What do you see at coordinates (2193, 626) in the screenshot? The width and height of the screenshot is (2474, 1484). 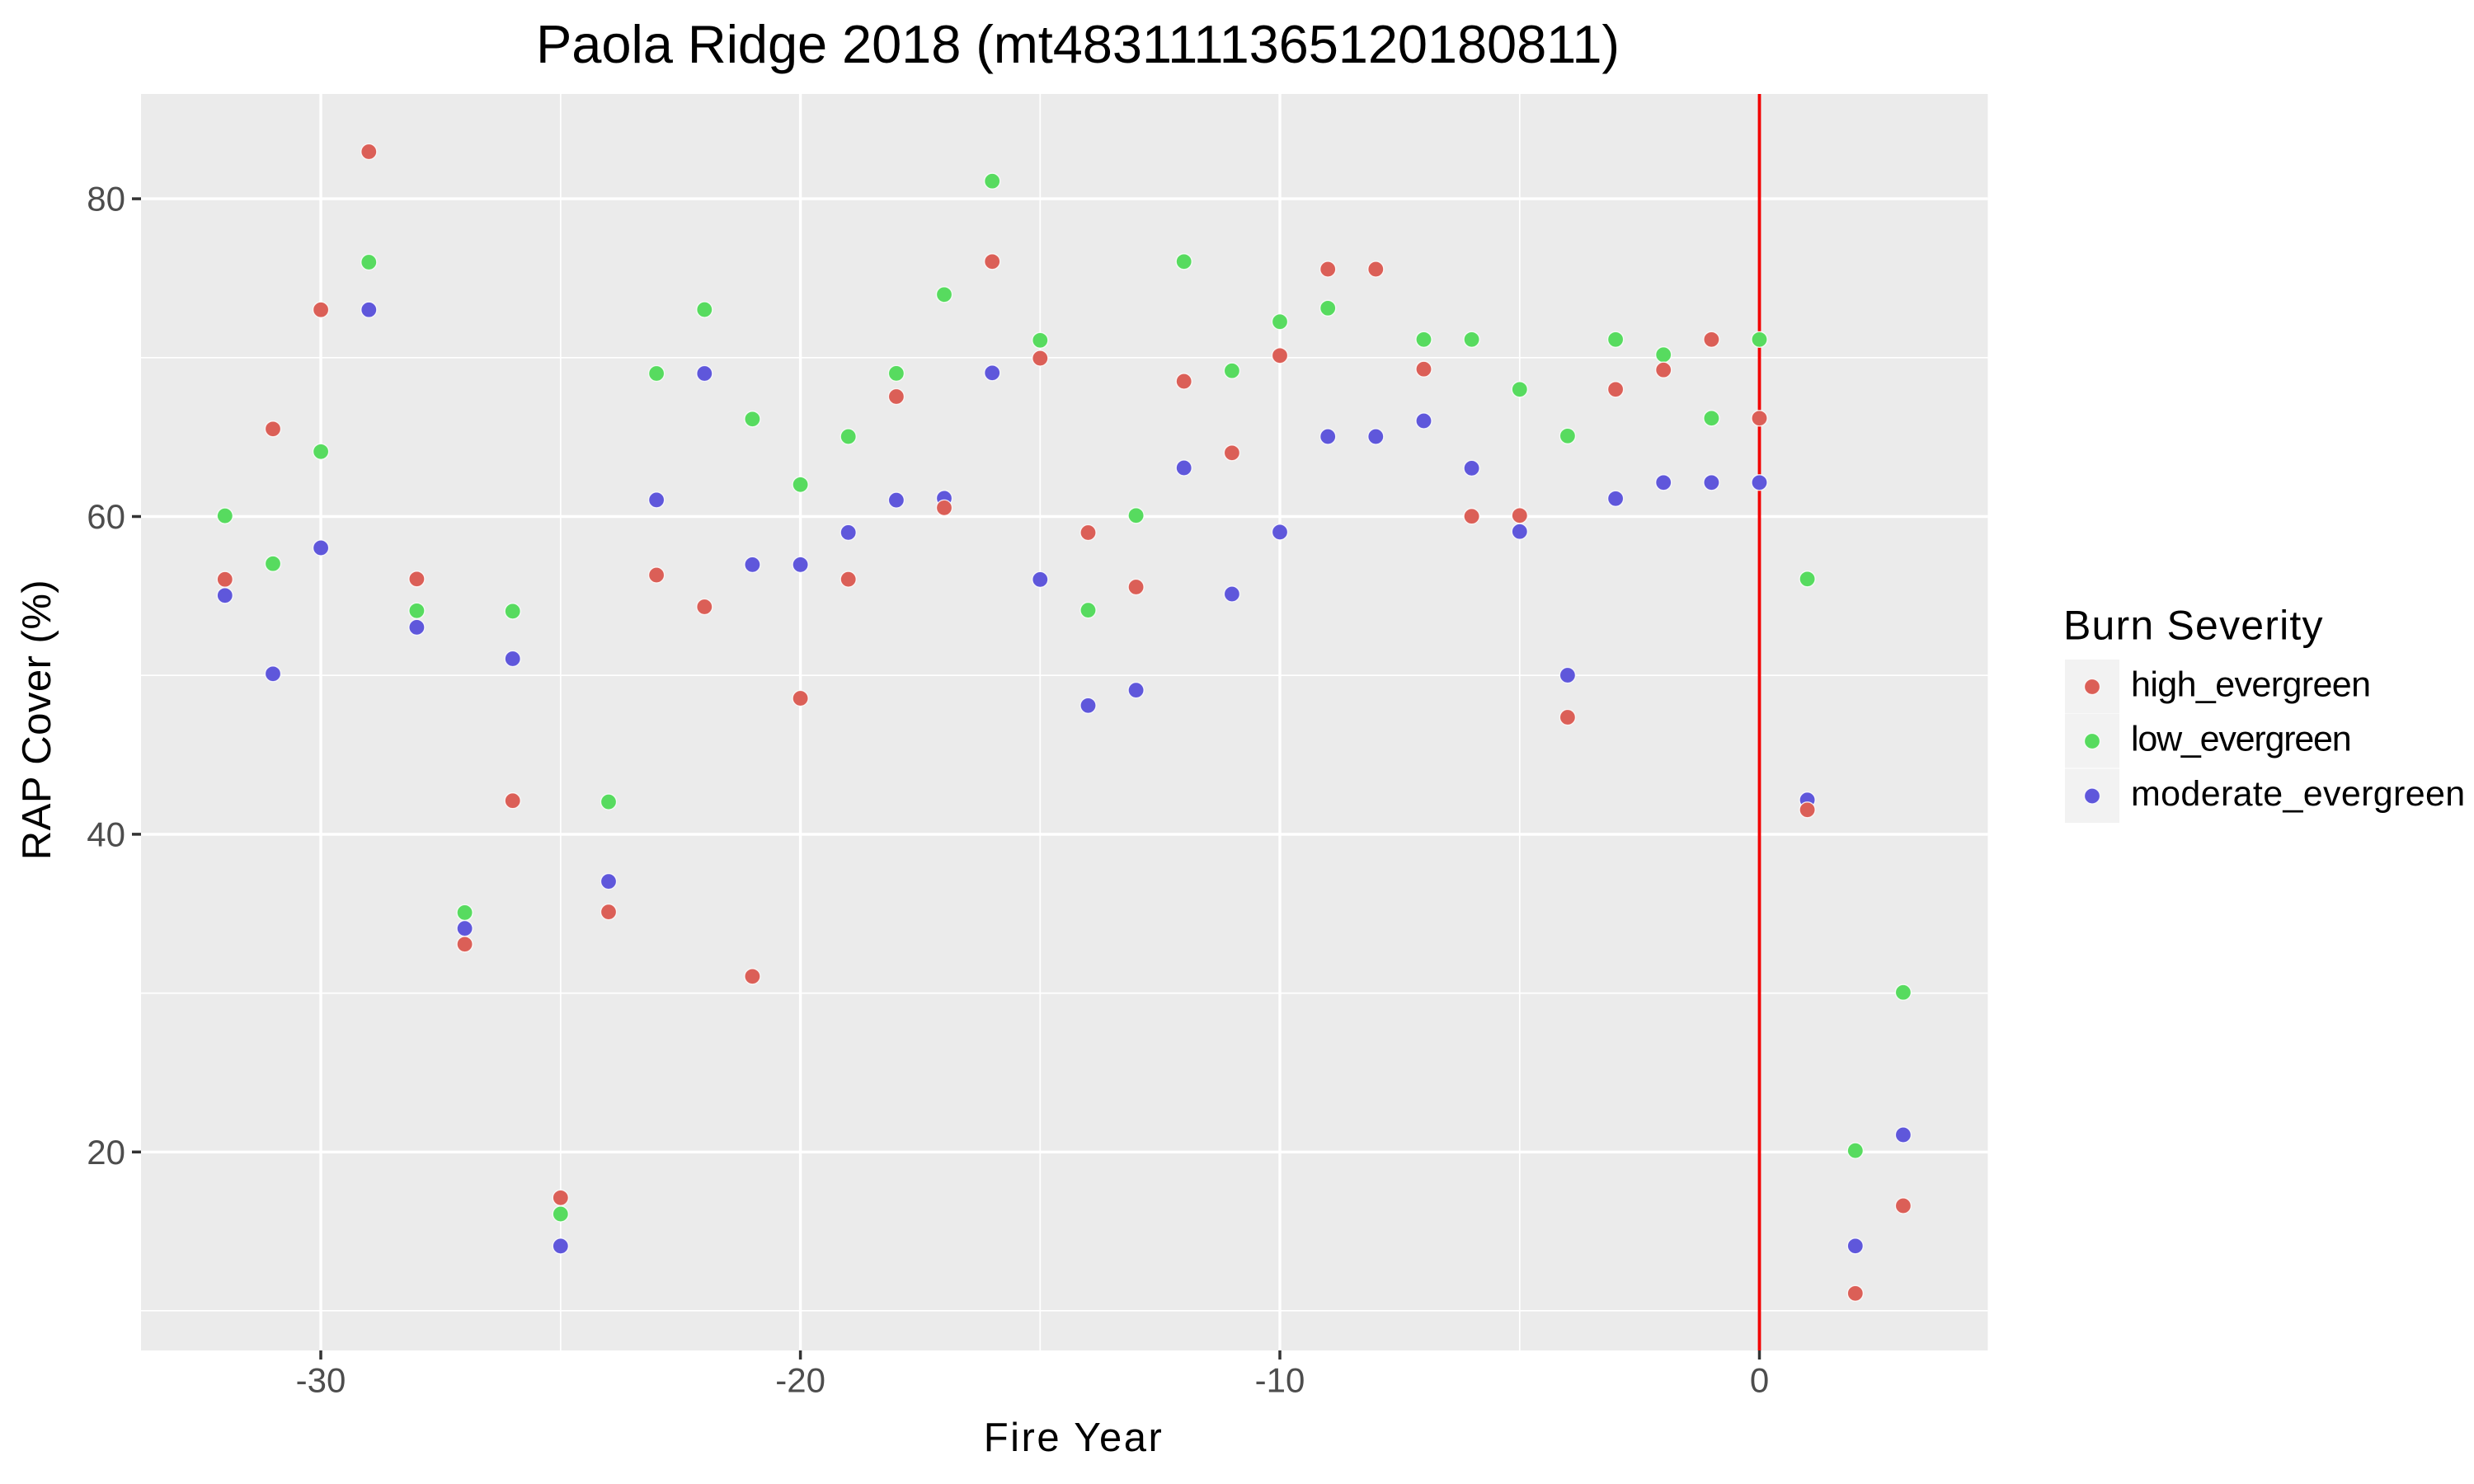 I see `svg-text: Burn Severity` at bounding box center [2193, 626].